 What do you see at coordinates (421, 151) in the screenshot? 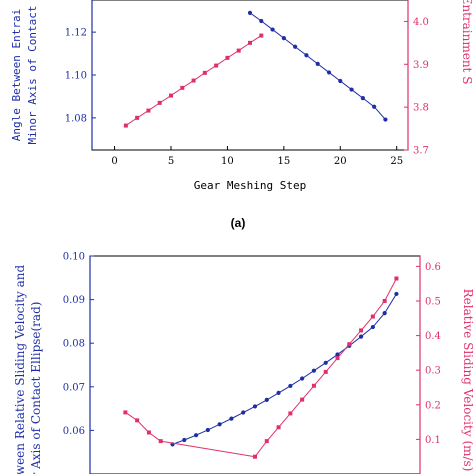
I see `chart-a-right-tick-label: 3.7` at bounding box center [421, 151].